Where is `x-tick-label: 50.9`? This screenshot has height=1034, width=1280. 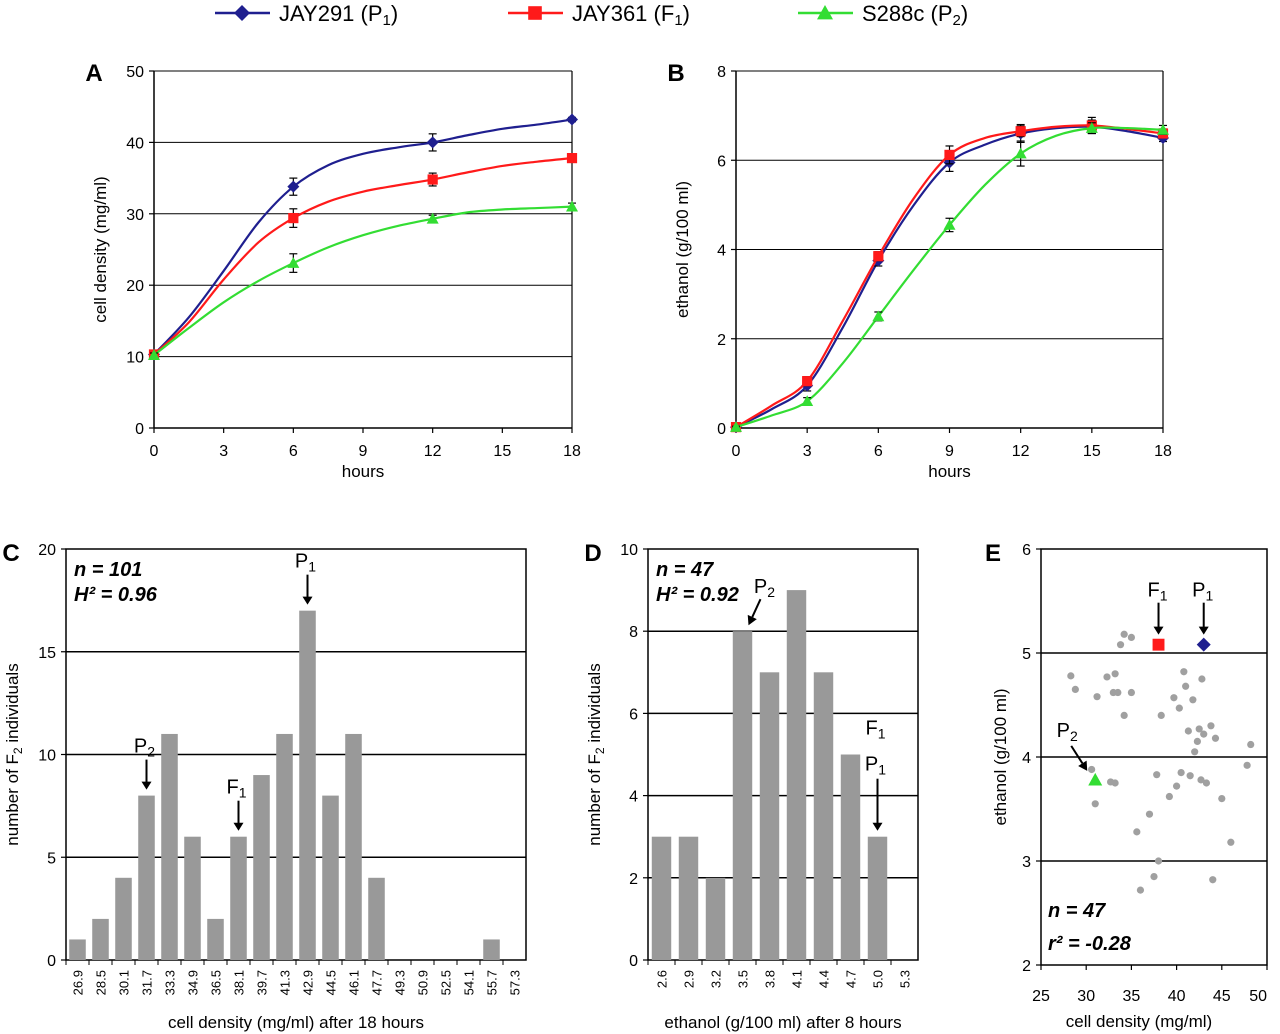 x-tick-label: 50.9 is located at coordinates (423, 982).